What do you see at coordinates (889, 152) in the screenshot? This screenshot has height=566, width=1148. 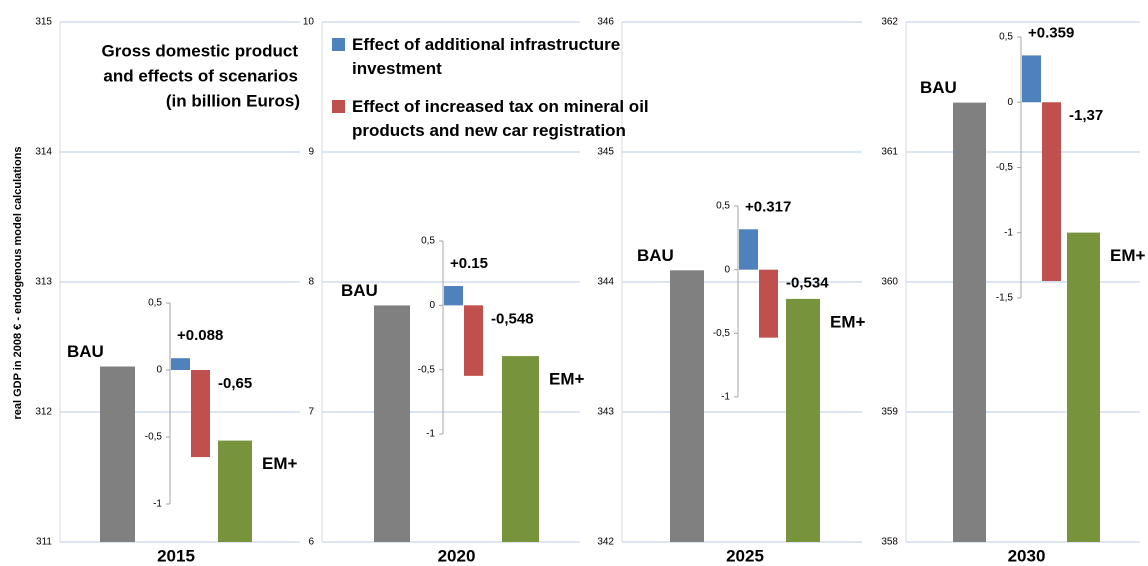 I see `y-tick-label: 361` at bounding box center [889, 152].